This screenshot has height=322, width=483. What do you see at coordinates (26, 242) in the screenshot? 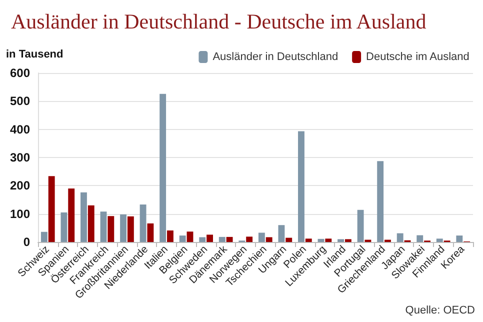
I see `y-tick-label: 0` at bounding box center [26, 242].